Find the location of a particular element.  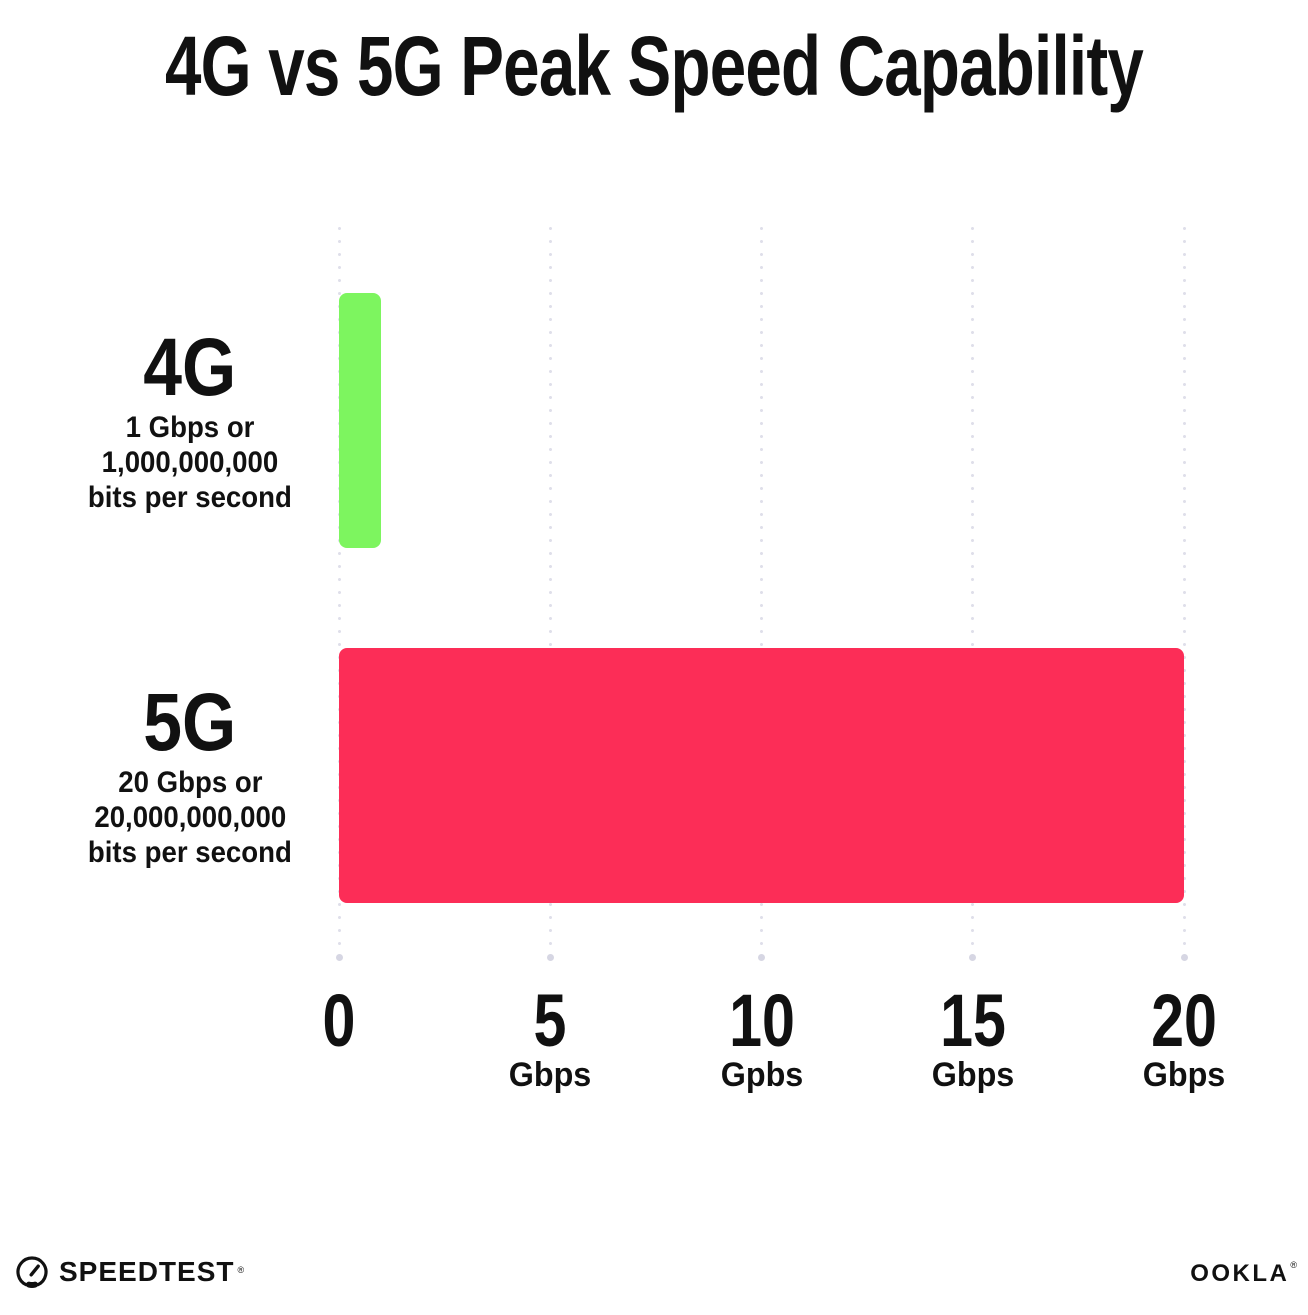

category-sublabel-4g-line-1: 1 Gbps or is located at coordinates (190, 427).